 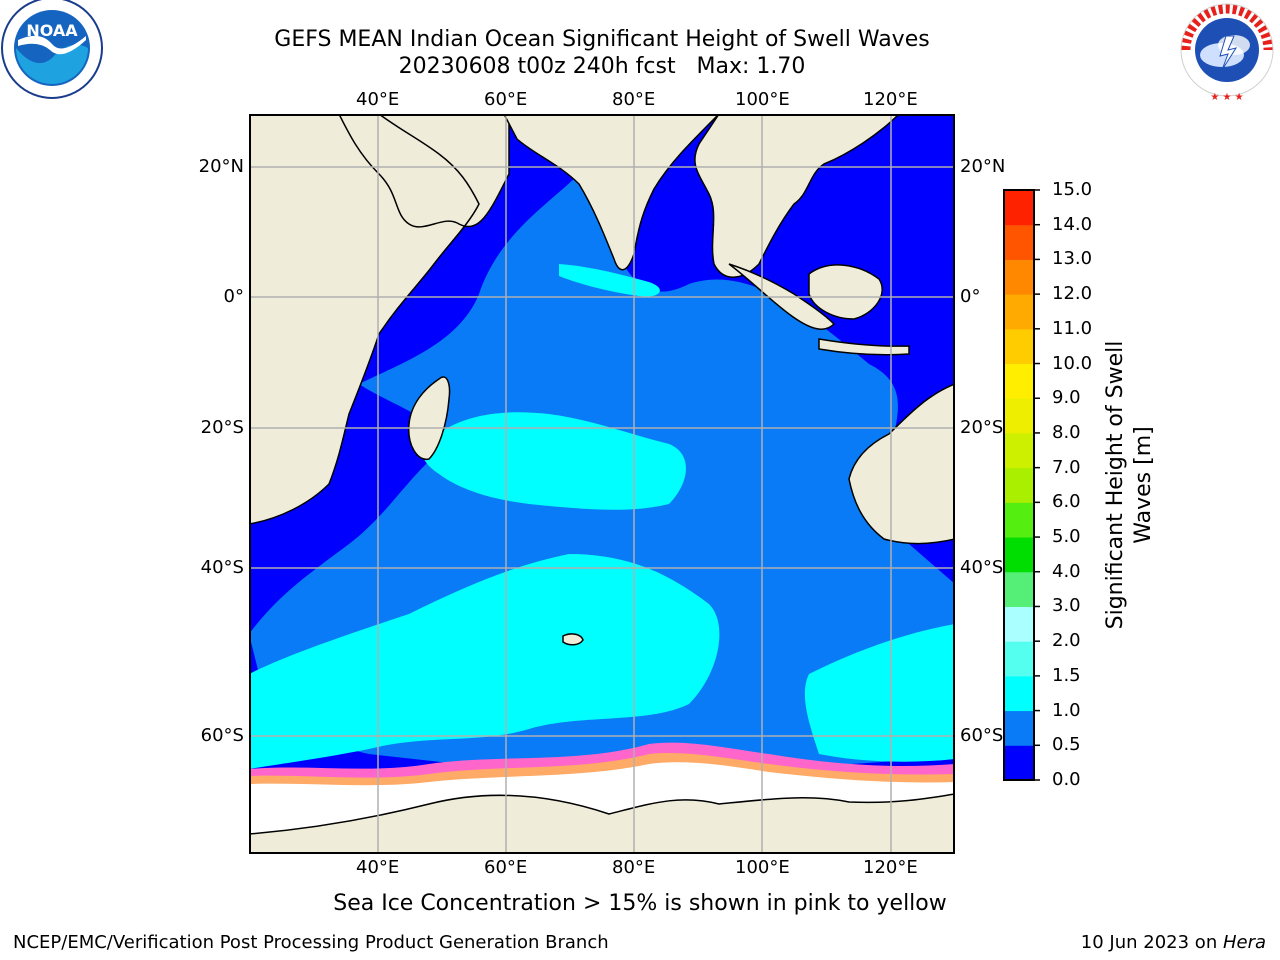 What do you see at coordinates (982, 735) in the screenshot?
I see `lat-label-right-60s: 60°S` at bounding box center [982, 735].